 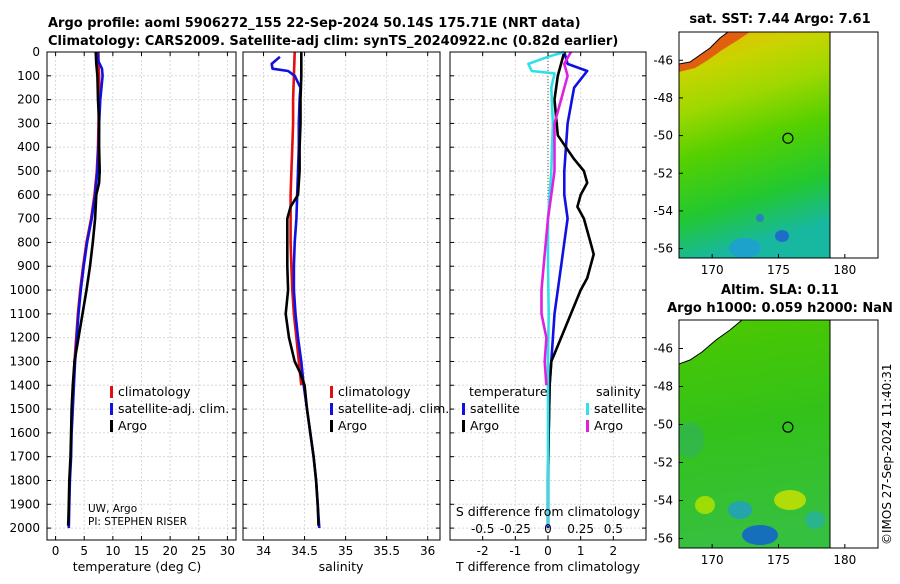 I want to click on sal-legend-satellite-adj: satellite-adj. clim., so click(x=393, y=408).